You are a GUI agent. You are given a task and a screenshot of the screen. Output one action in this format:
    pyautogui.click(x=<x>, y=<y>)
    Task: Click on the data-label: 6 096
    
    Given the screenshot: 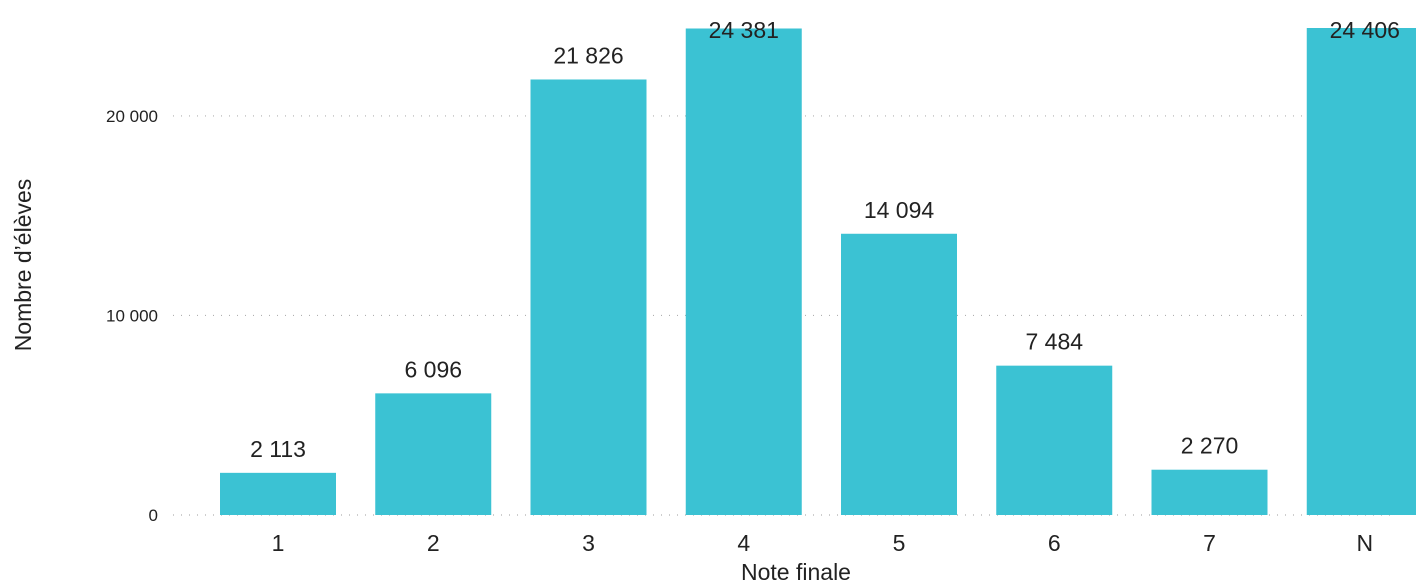 What is the action you would take?
    pyautogui.click(x=433, y=369)
    